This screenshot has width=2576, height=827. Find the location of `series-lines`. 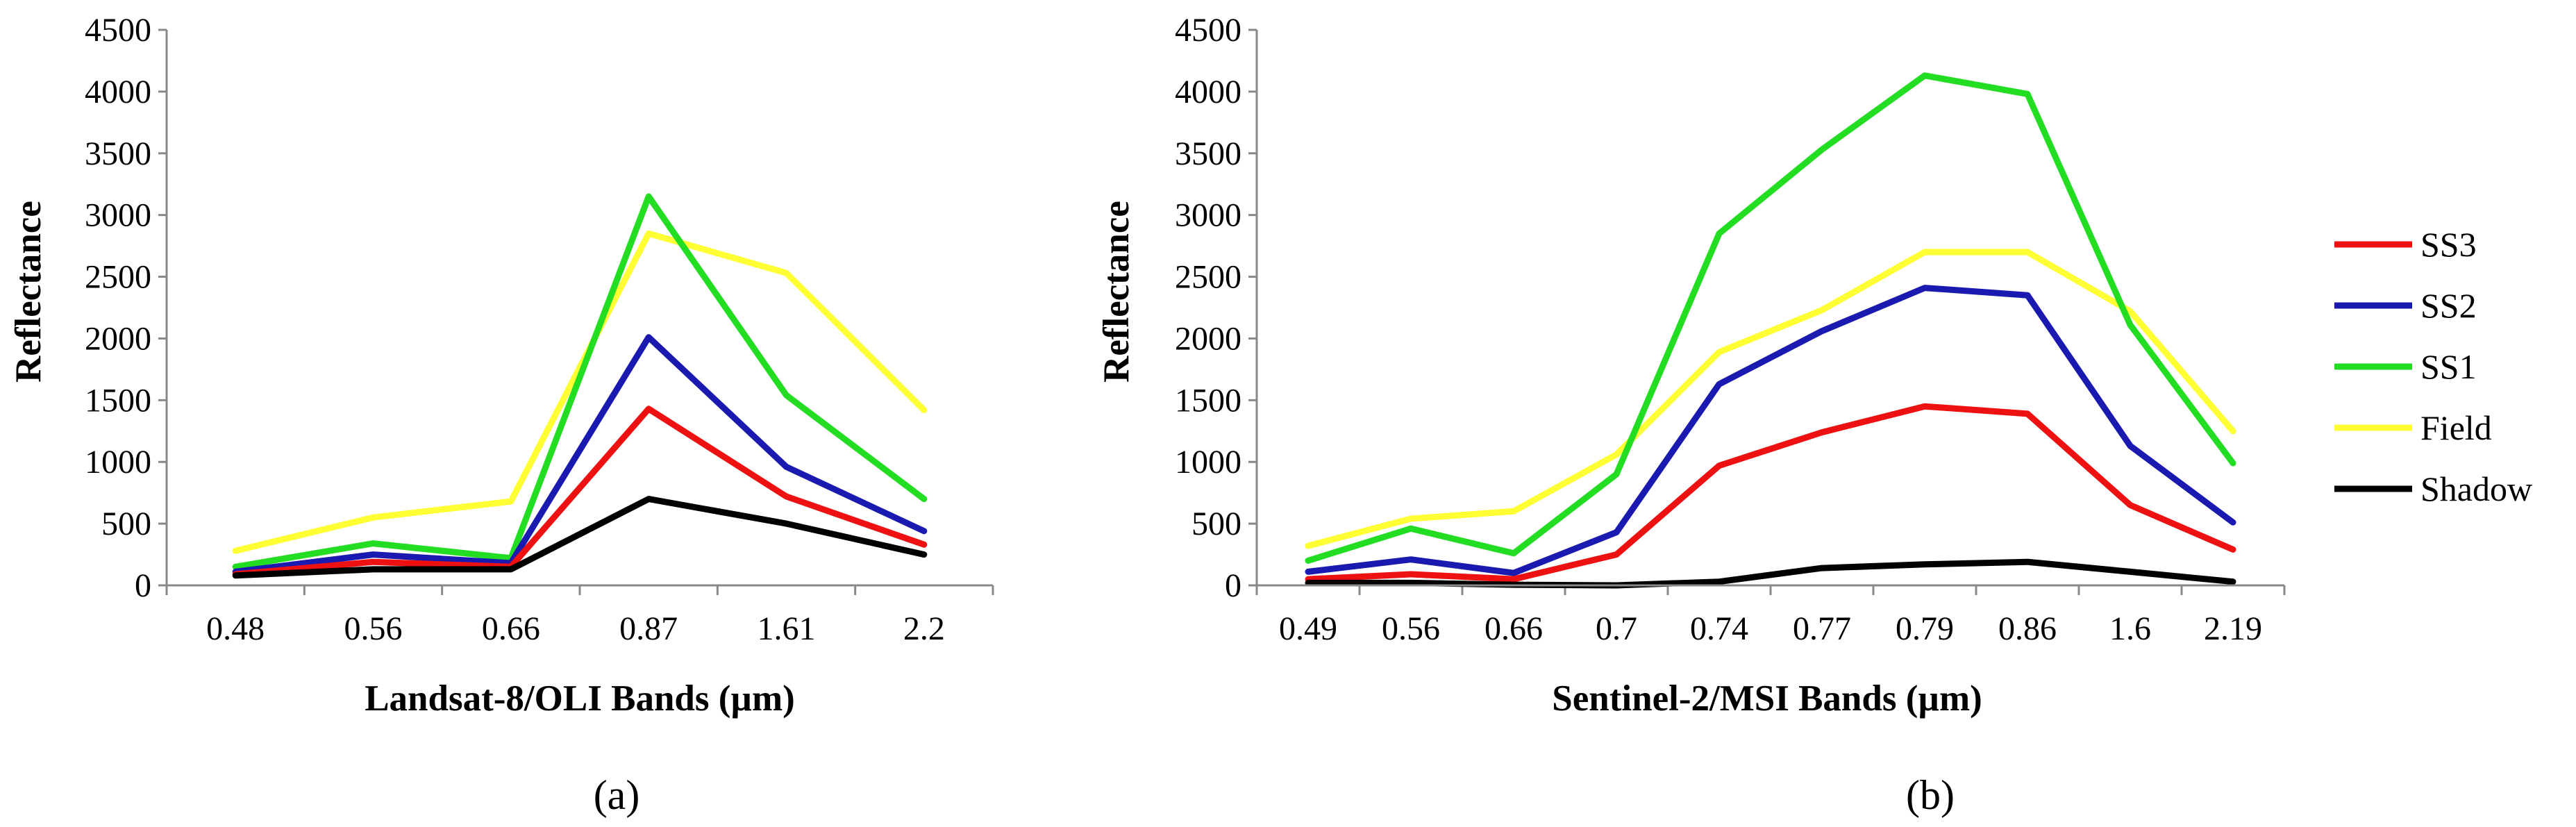

series-lines is located at coordinates (580, 386).